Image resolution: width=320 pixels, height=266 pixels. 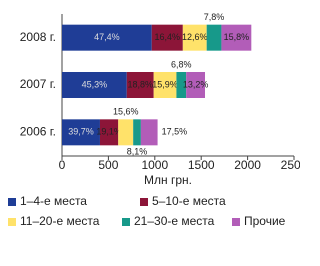 What do you see at coordinates (201, 165) in the screenshot?
I see `x-tick-label: 1500` at bounding box center [201, 165].